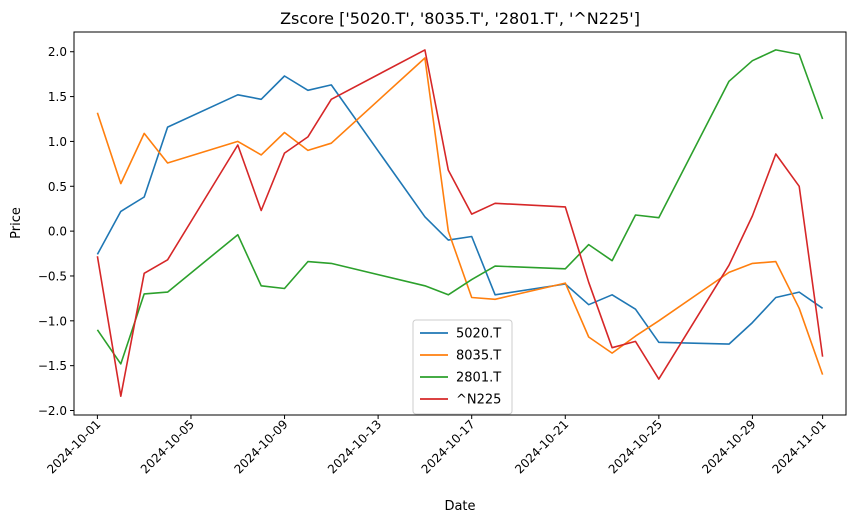 The image size is (857, 523). Describe the element at coordinates (478, 378) in the screenshot. I see `legend-label-2: 2801.T` at that location.